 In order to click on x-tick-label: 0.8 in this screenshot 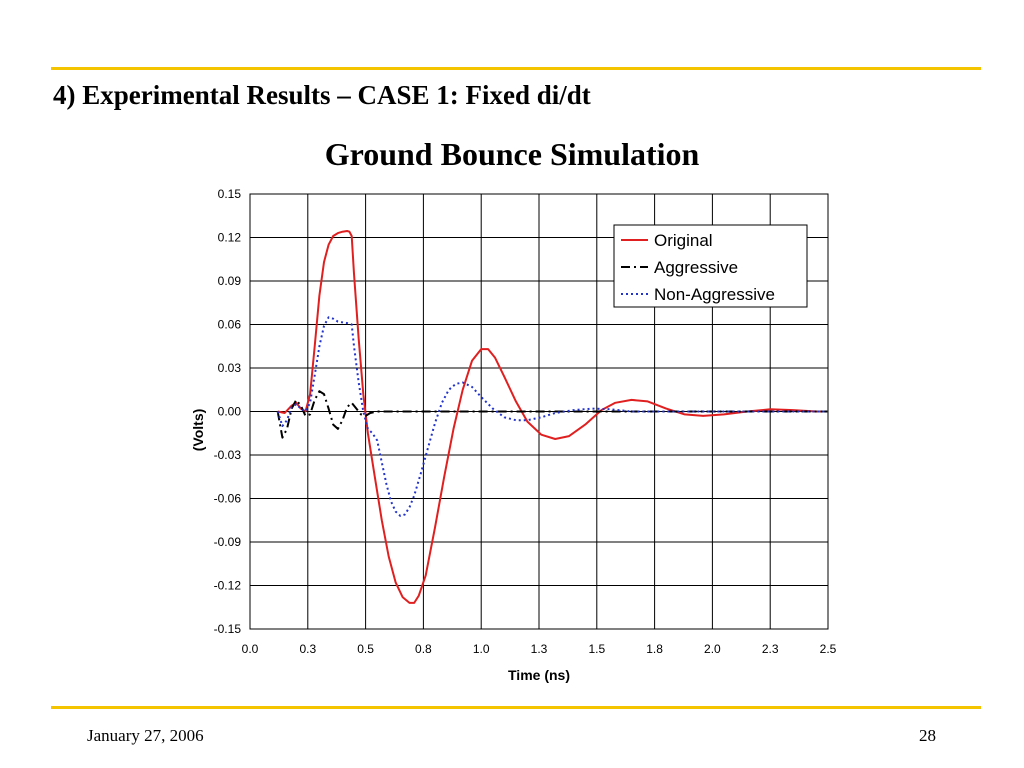, I will do `click(423, 649)`.